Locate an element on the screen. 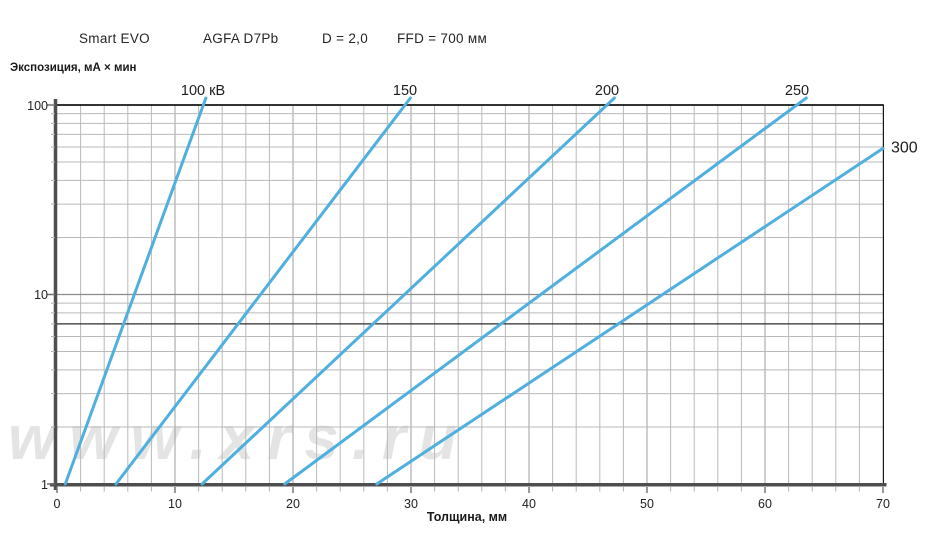 The height and width of the screenshot is (547, 933). header-ffd: FFD = 700 мм is located at coordinates (442, 38).